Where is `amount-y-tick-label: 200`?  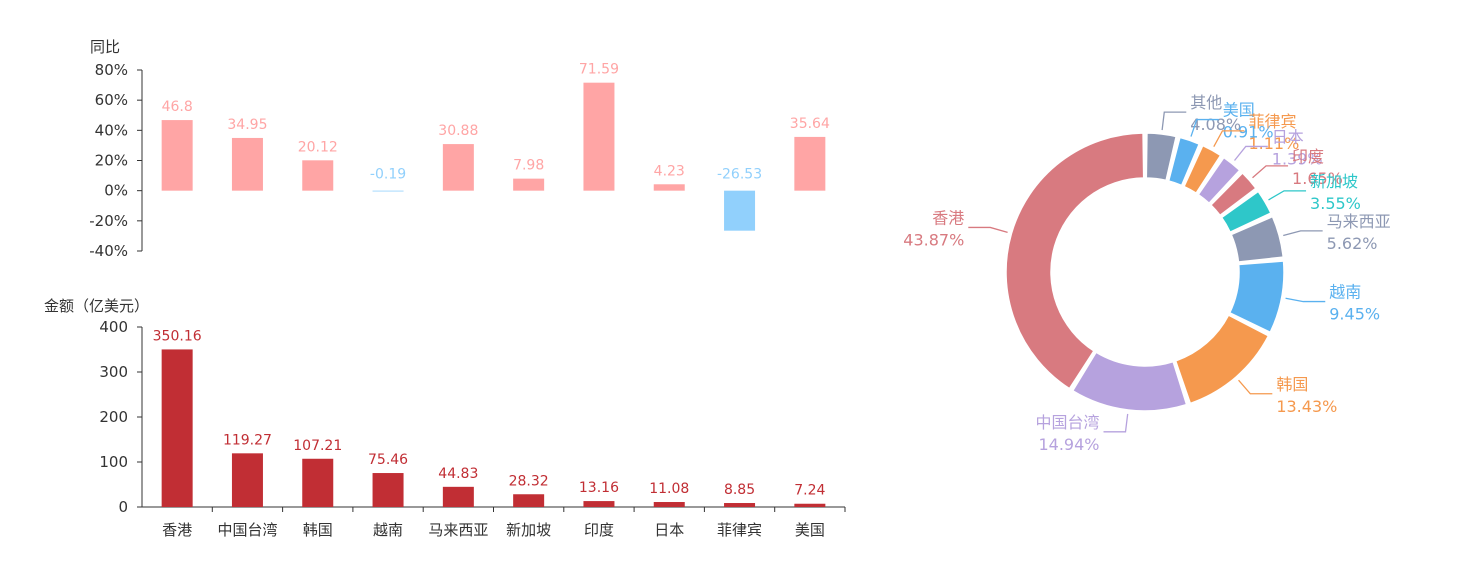 amount-y-tick-label: 200 is located at coordinates (113, 417).